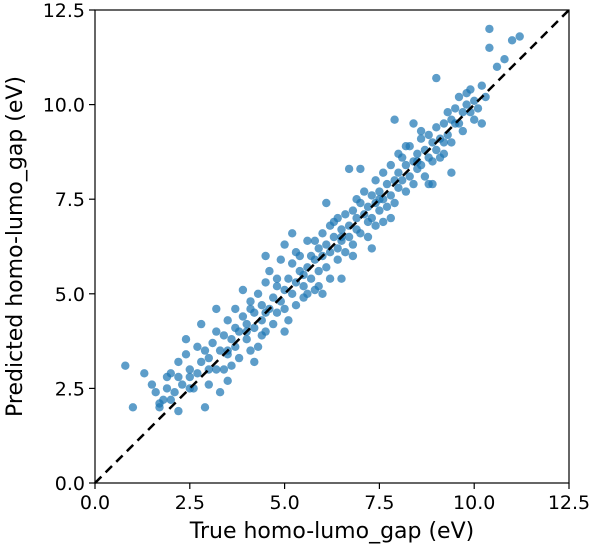 This screenshot has width=595, height=547. What do you see at coordinates (64, 11) in the screenshot?
I see `y-tick-label: 12.5` at bounding box center [64, 11].